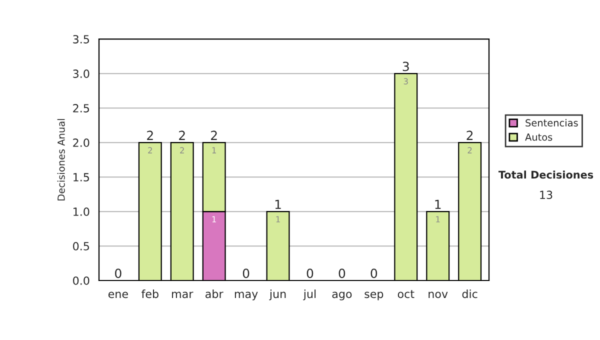 The height and width of the screenshot is (340, 600). Describe the element at coordinates (81, 177) in the screenshot. I see `y-tick-label: 1.5` at that location.